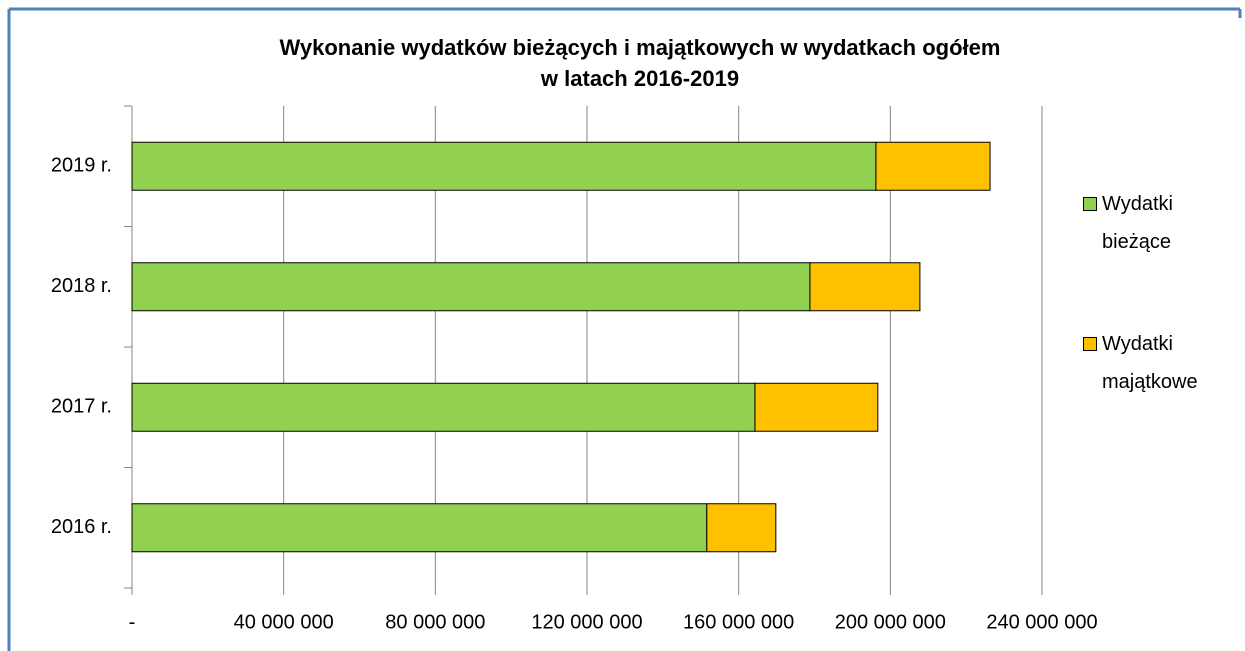 The image size is (1245, 651). I want to click on y-tick-label: 2016 r., so click(81, 527).